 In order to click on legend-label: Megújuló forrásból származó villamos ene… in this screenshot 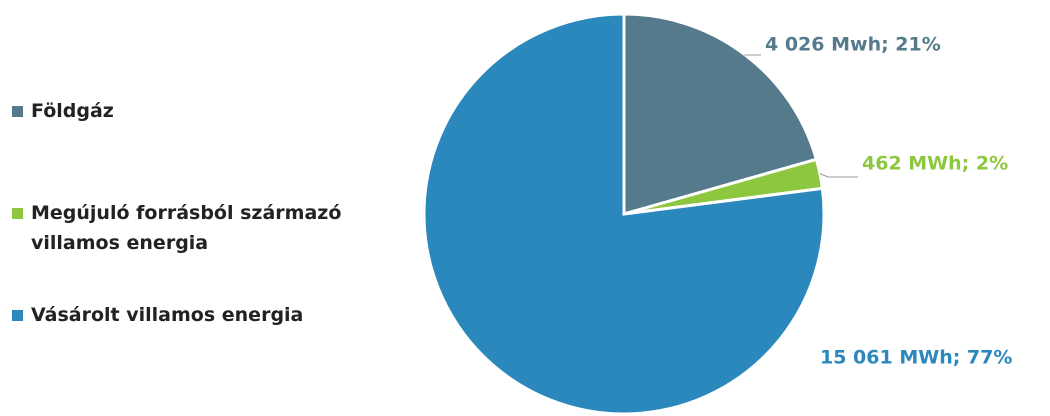, I will do `click(186, 228)`.